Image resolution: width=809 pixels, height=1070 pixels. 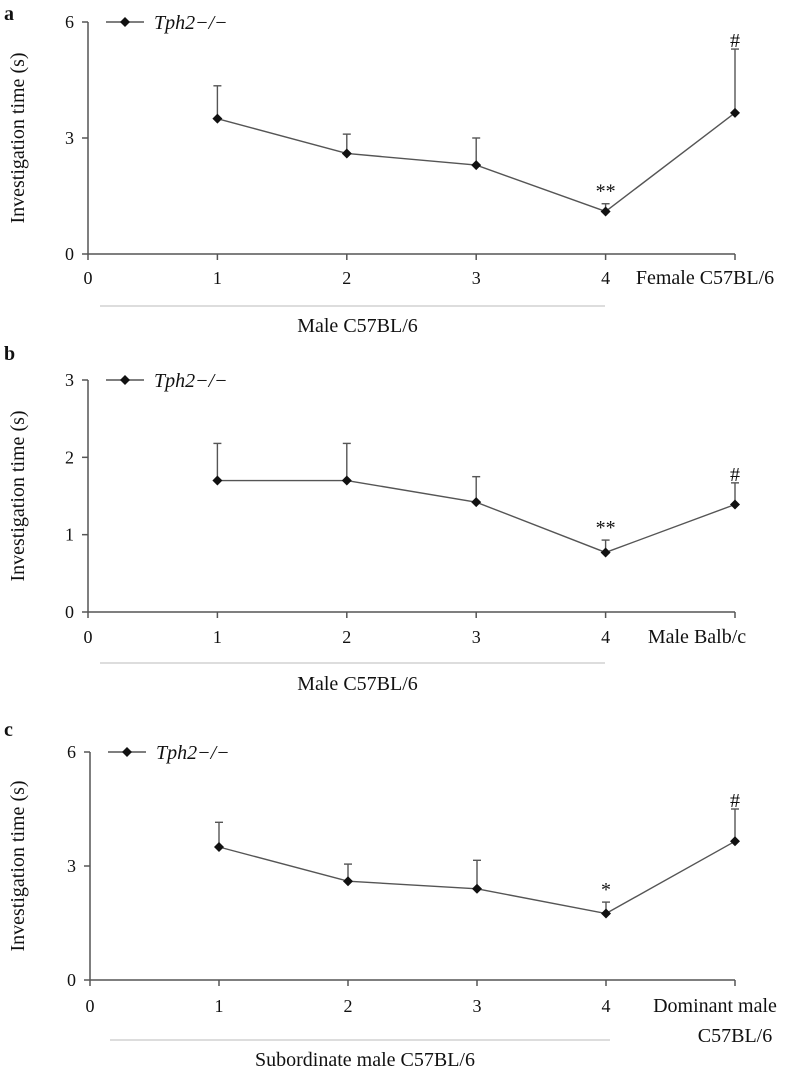 What do you see at coordinates (735, 1036) in the screenshot?
I see `final-category-label: C57BL/6` at bounding box center [735, 1036].